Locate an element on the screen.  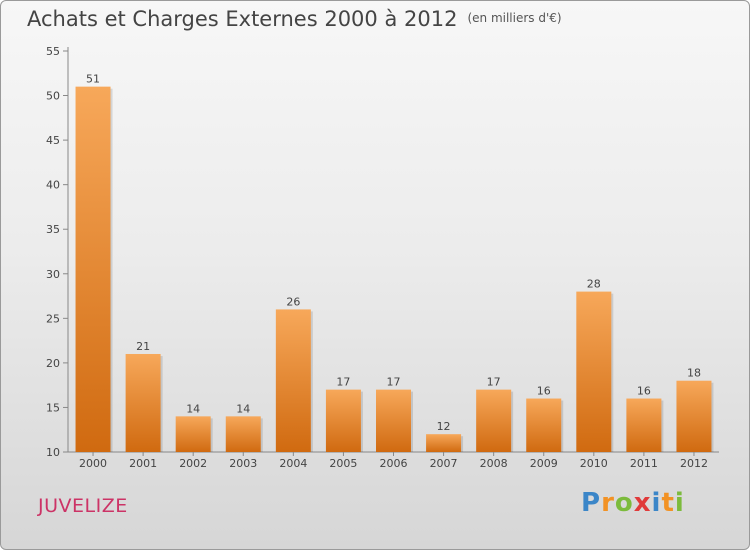
logo-letter: P is located at coordinates (591, 503).